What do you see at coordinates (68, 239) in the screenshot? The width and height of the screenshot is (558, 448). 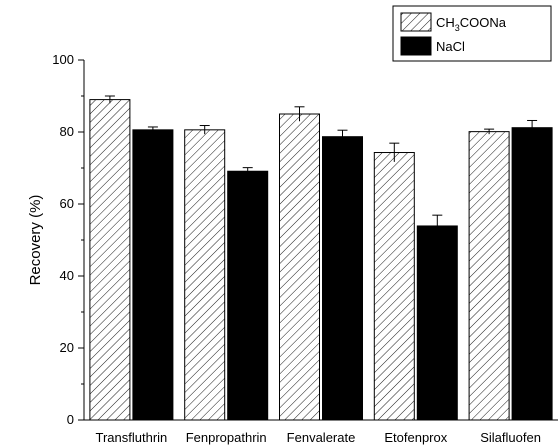 I see `y-ticks-group: 0 20 40 60 80 100` at bounding box center [68, 239].